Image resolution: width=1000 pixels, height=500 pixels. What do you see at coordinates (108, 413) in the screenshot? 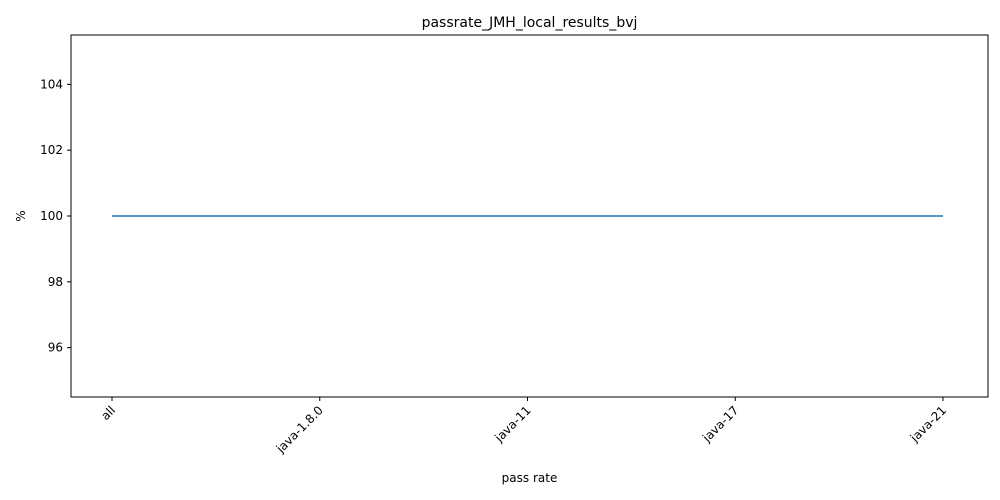
I see `x-tick-label: all` at bounding box center [108, 413].